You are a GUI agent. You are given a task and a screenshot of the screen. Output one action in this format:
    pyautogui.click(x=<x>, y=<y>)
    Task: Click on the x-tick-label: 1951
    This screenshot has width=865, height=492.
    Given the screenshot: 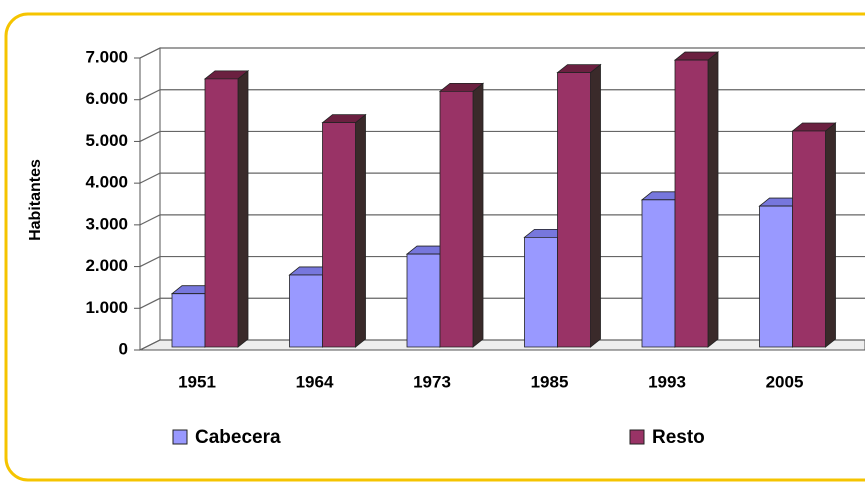 What is the action you would take?
    pyautogui.click(x=197, y=381)
    